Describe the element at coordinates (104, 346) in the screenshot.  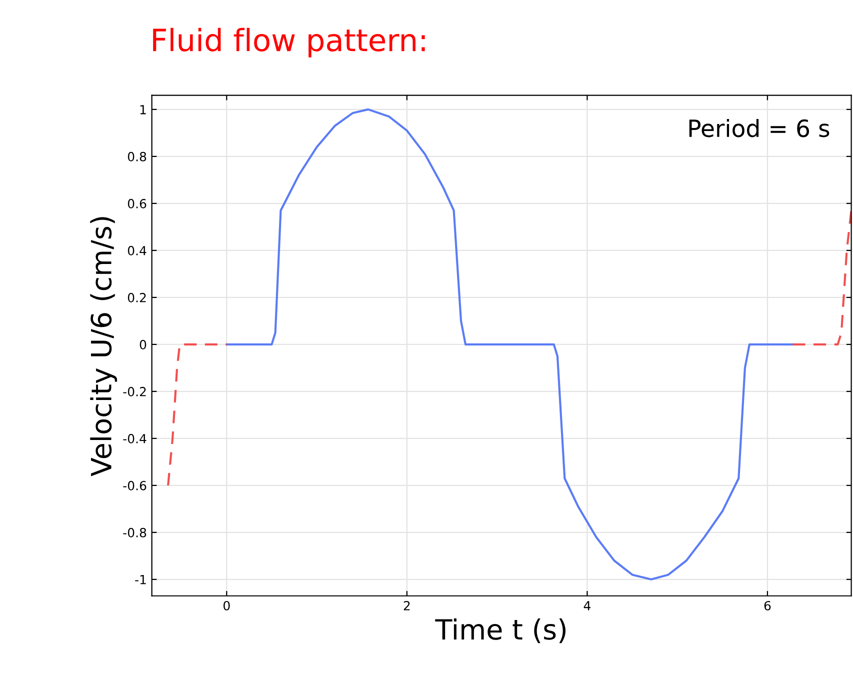
I see `y-axis-title: Velocity U/6 (cm/s)` at that location.